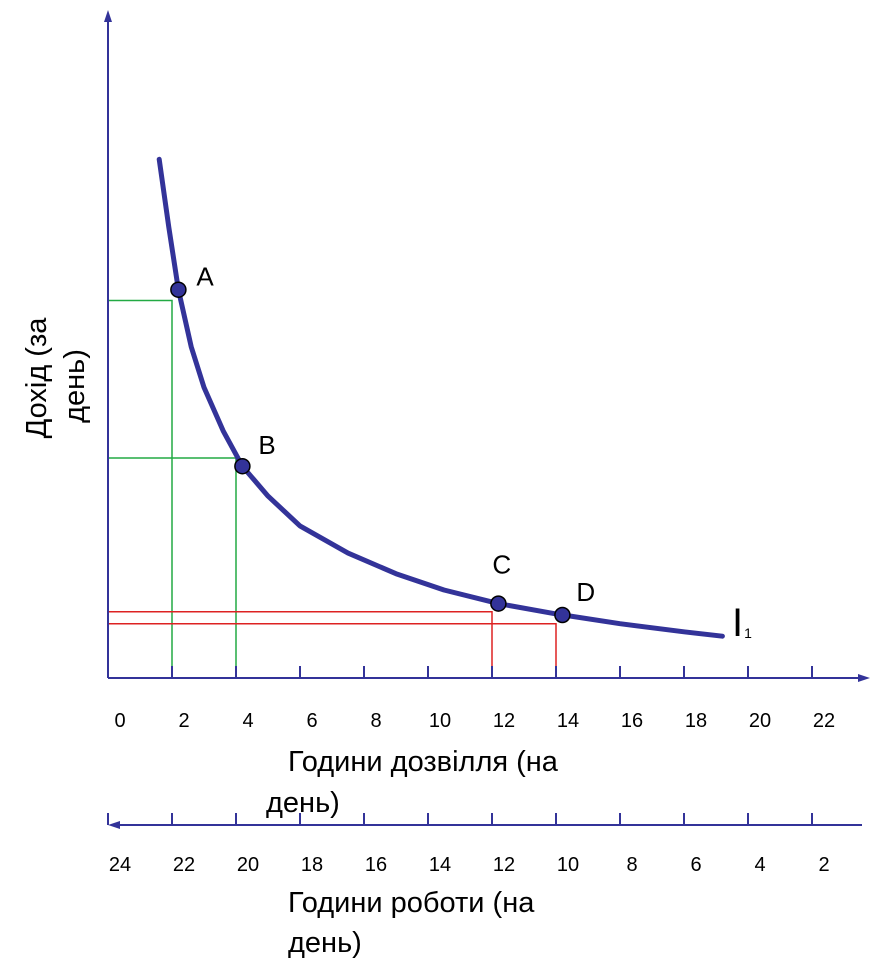  What do you see at coordinates (632, 721) in the screenshot?
I see `x-tick-label: 16` at bounding box center [632, 721].